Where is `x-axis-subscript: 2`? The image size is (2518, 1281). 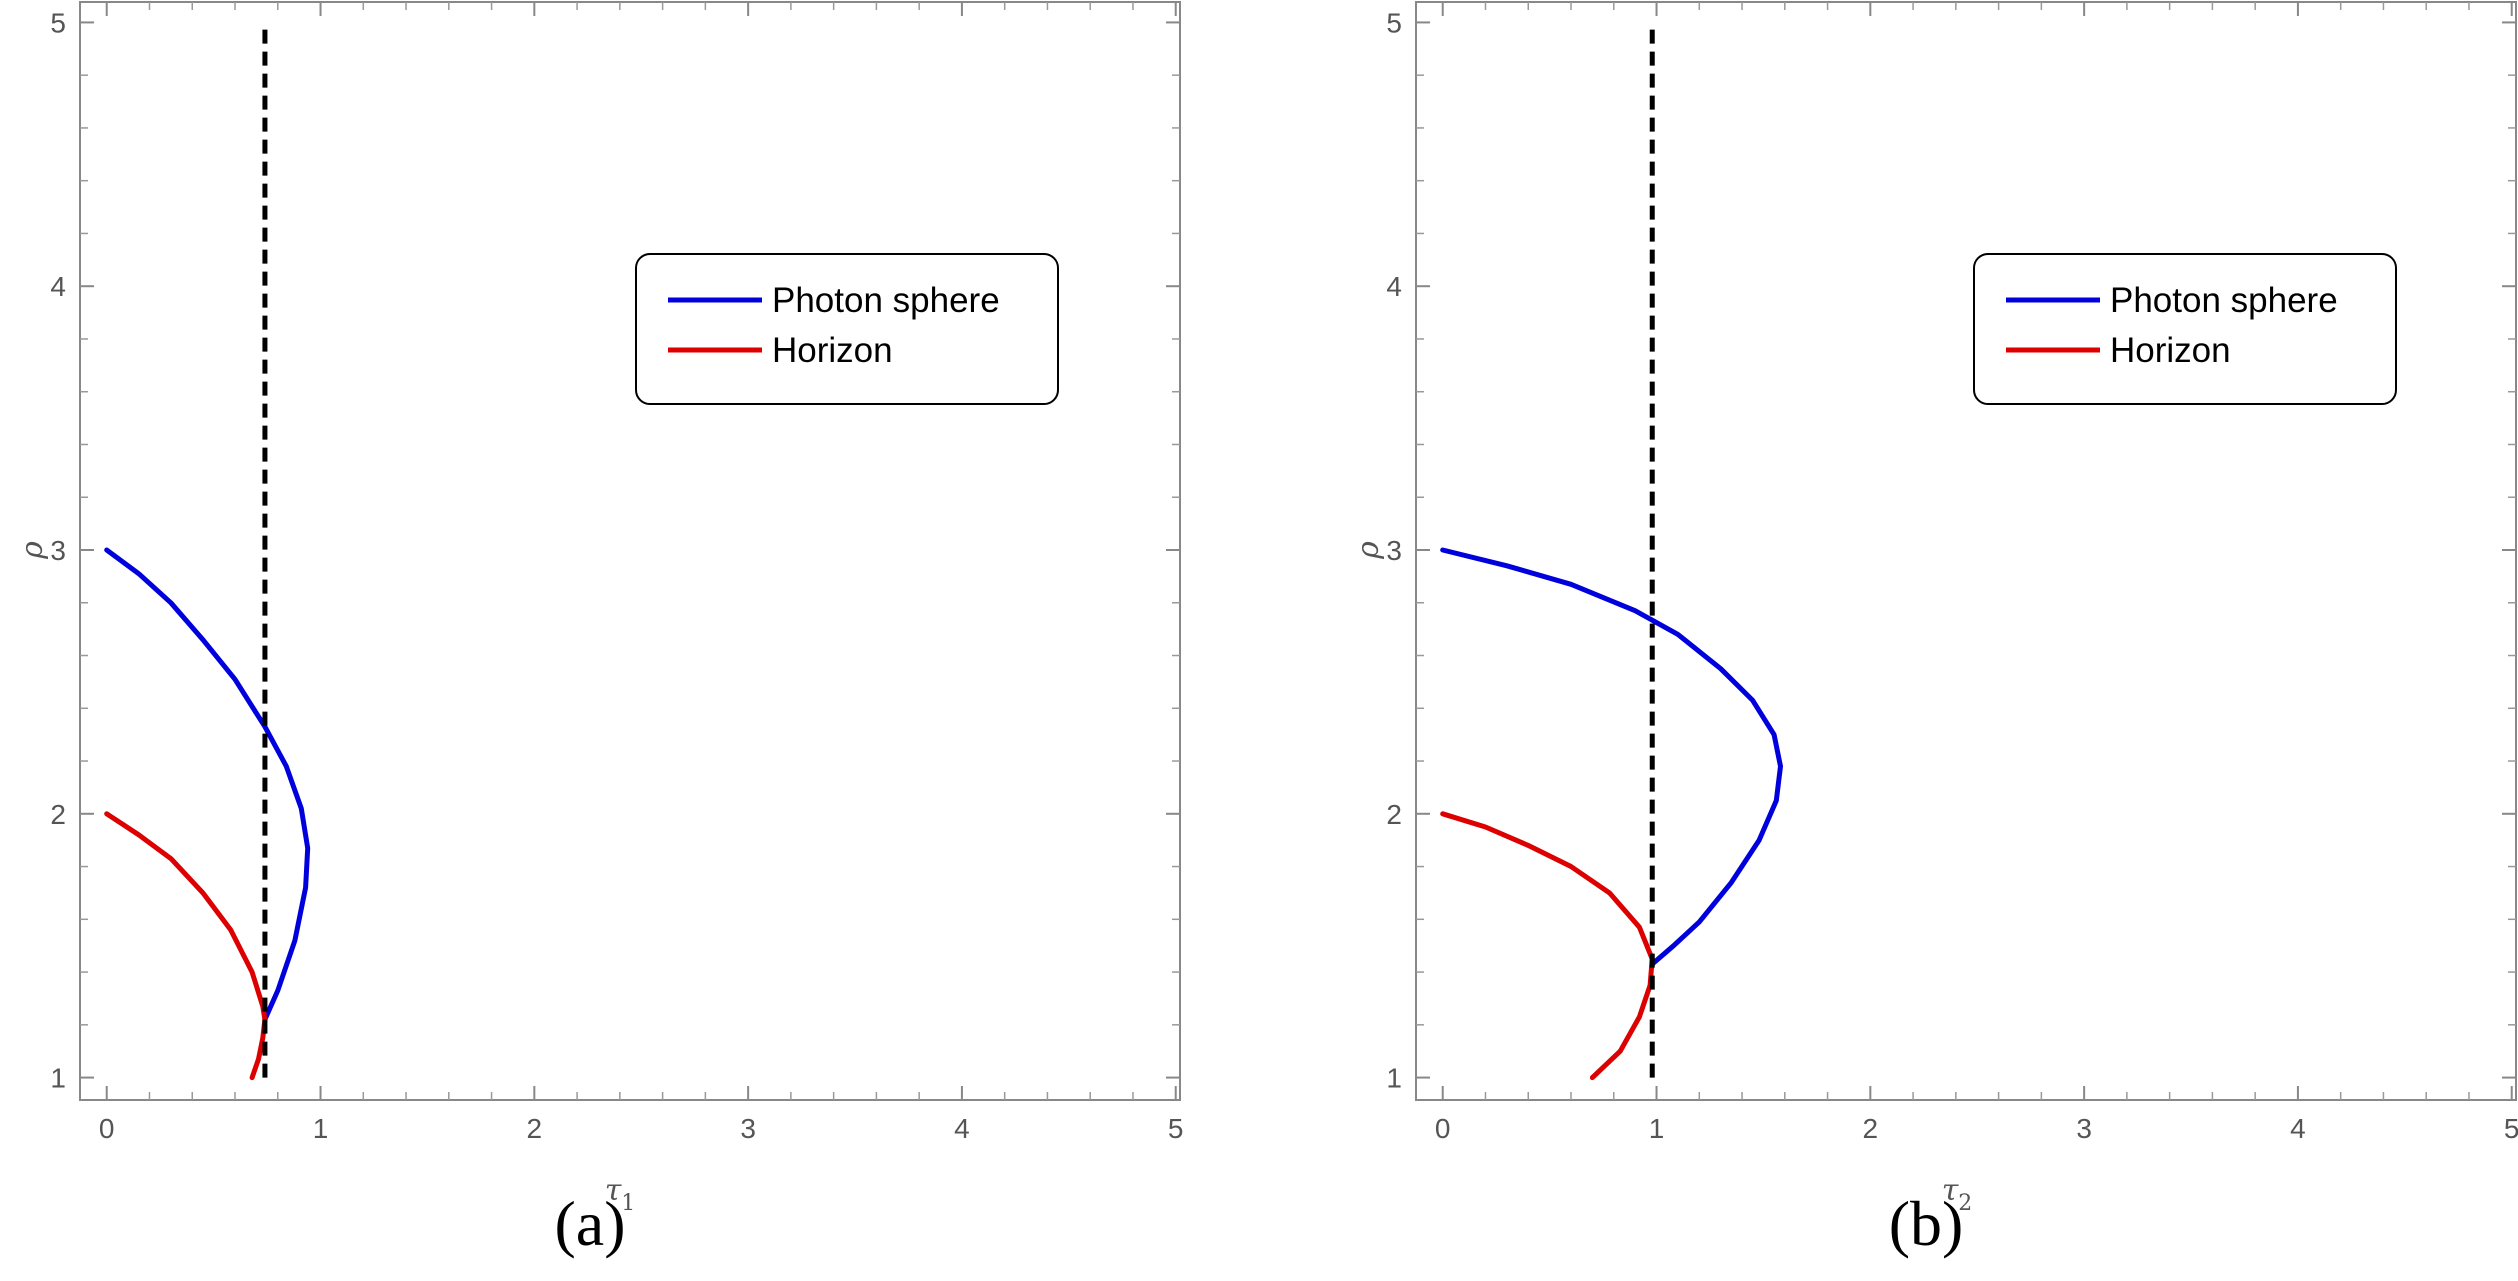
x-axis-subscript: 2 is located at coordinates (1965, 1203).